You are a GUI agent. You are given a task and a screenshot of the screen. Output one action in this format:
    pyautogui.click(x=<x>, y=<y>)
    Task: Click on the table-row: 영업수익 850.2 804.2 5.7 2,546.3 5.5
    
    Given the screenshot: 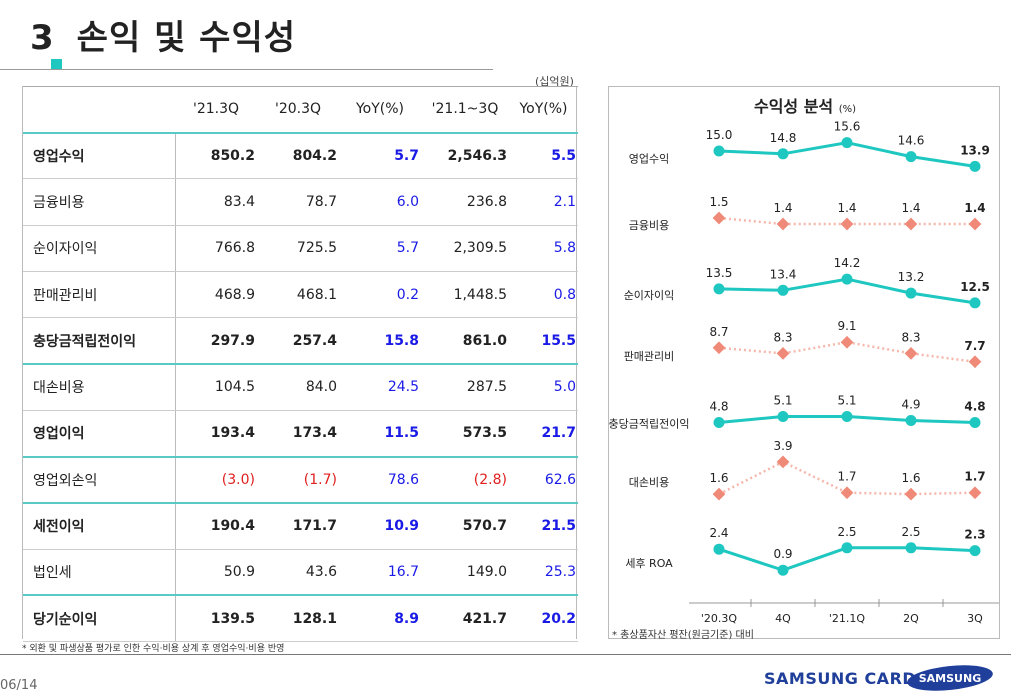 What is the action you would take?
    pyautogui.click(x=300, y=156)
    